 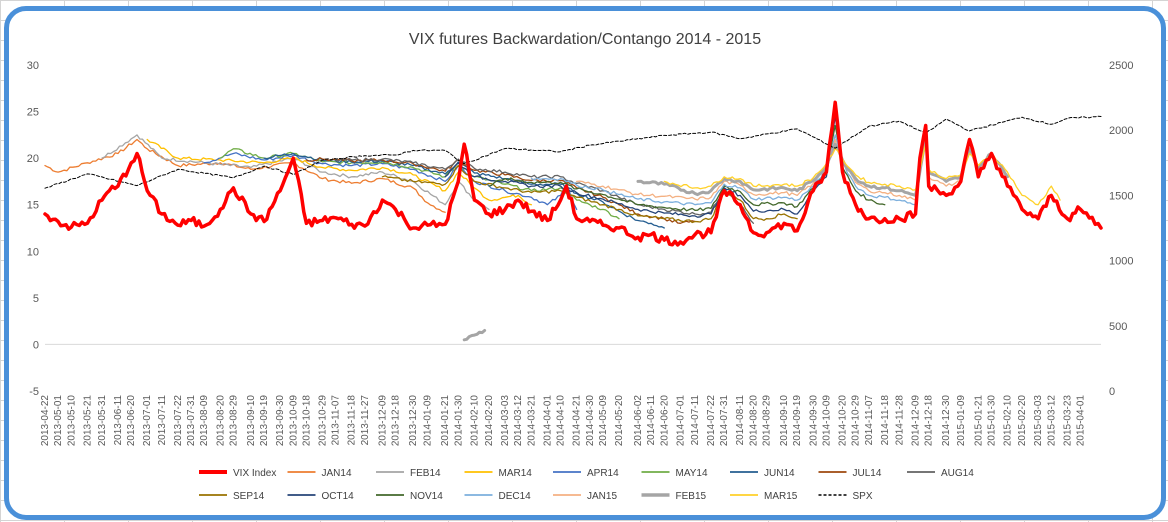 I want to click on series-line-dec14, so click(x=723, y=170).